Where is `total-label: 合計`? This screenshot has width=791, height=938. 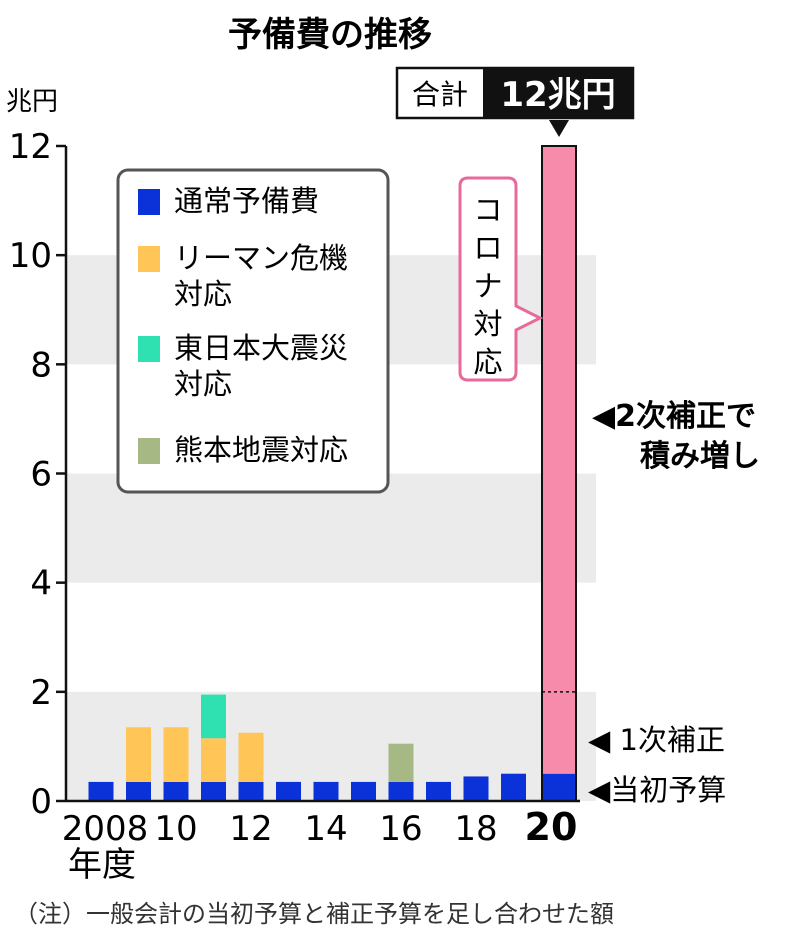 total-label: 合計 is located at coordinates (440, 94).